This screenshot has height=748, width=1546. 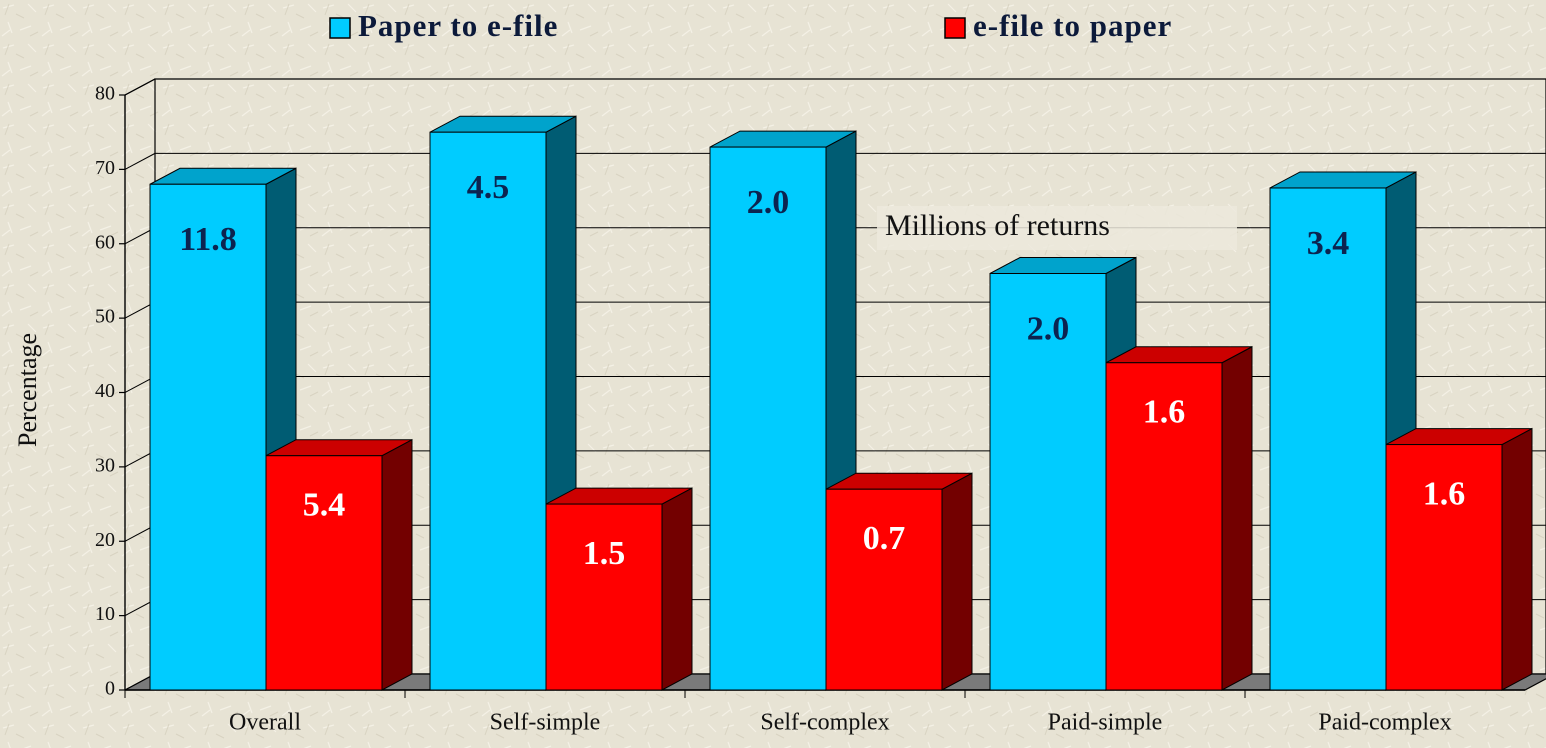 What do you see at coordinates (105, 540) in the screenshot?
I see `y-tick-label: 20` at bounding box center [105, 540].